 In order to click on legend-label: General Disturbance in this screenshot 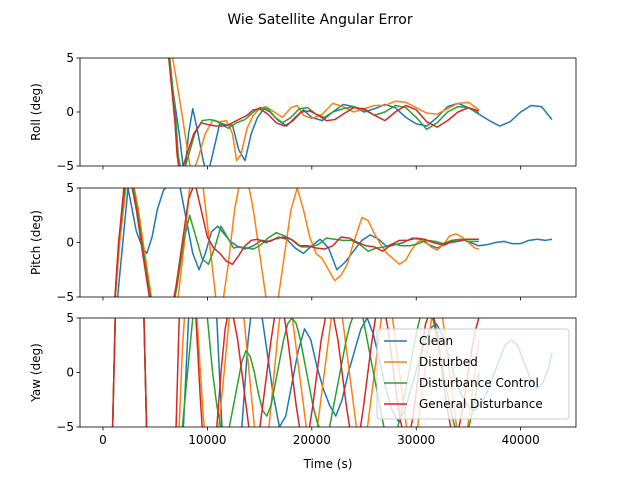, I will do `click(481, 404)`.